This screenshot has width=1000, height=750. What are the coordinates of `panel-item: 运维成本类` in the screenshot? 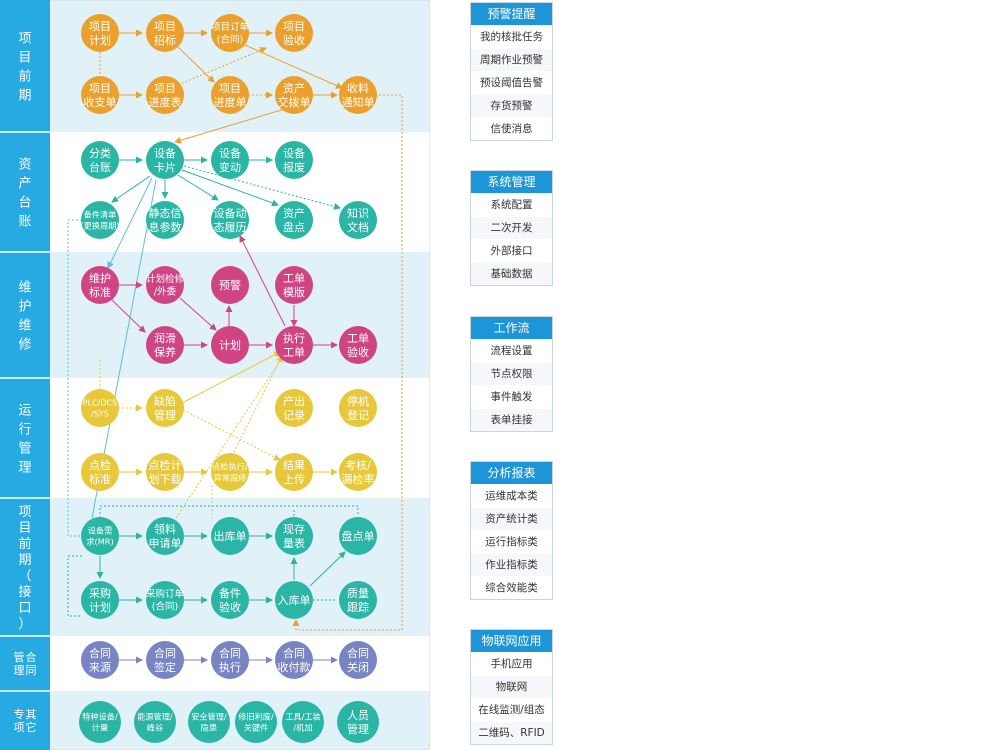 It's located at (511, 495).